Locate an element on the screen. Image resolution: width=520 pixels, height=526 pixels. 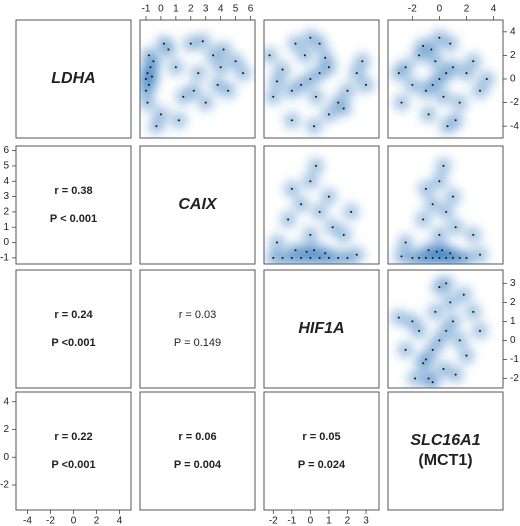
correlation-p: P = 0.024 is located at coordinates (322, 465).